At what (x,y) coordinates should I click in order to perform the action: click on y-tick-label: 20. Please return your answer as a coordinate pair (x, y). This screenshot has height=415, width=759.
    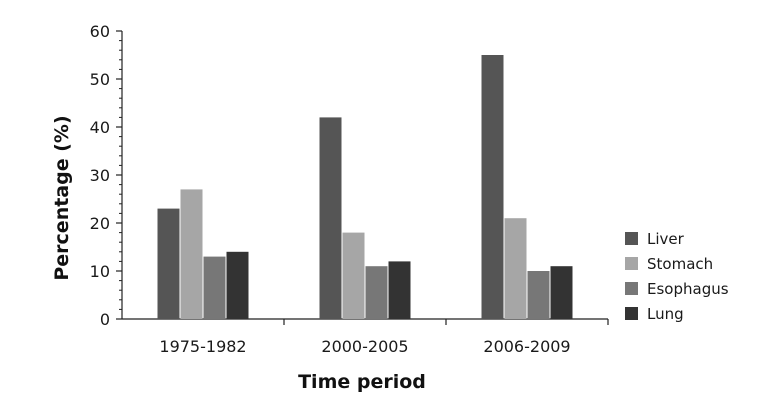
    Looking at the image, I should click on (100, 223).